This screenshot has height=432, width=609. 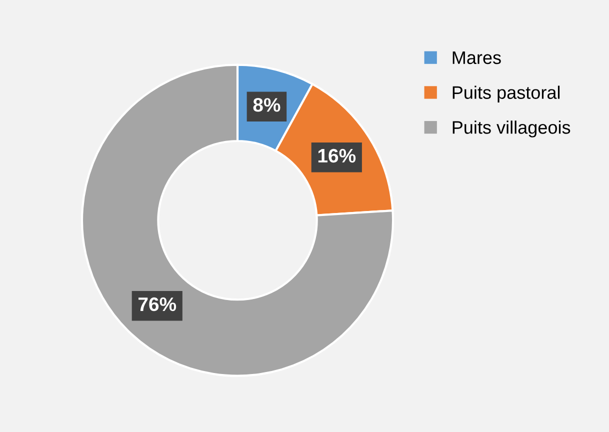 I want to click on legend-label: Mares, so click(x=476, y=57).